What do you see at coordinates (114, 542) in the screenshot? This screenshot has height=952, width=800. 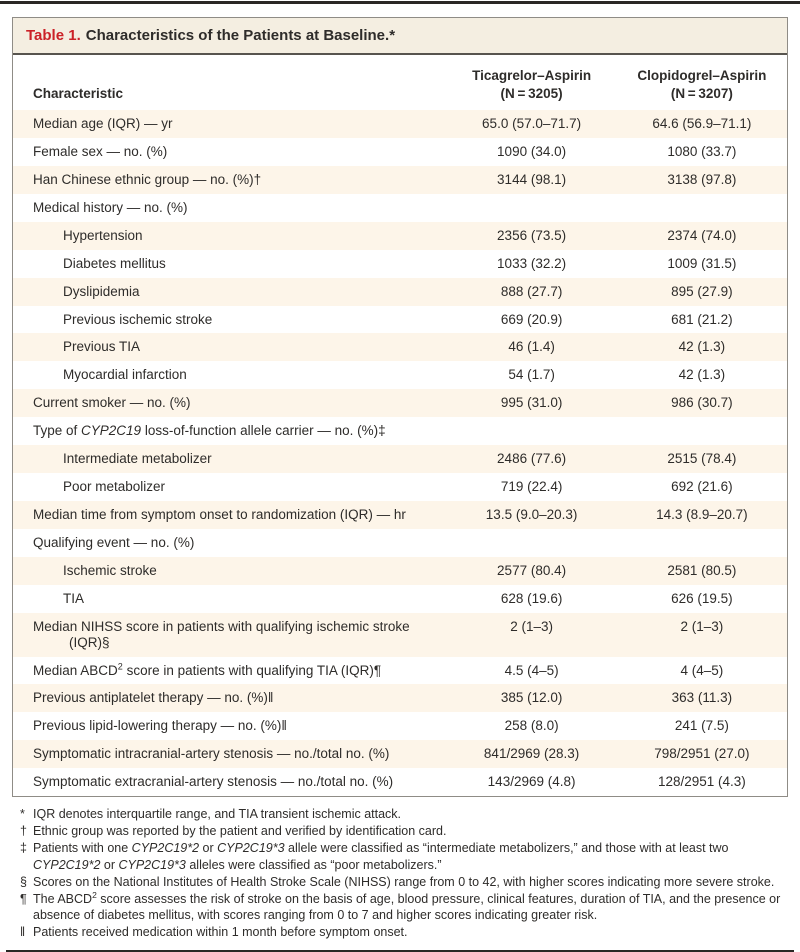 I see `row-label: Qualifying event — no. (%)` at bounding box center [114, 542].